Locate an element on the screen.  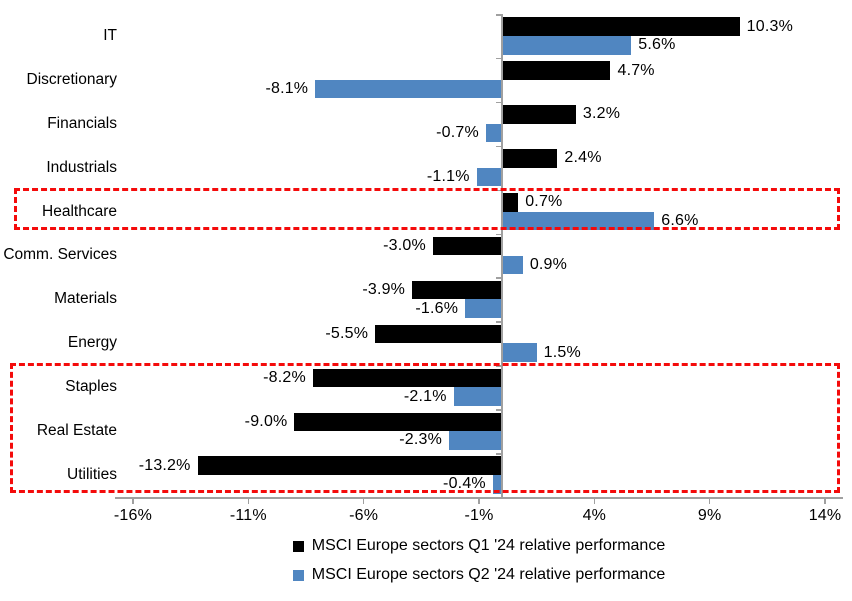
axis-tick-label--6-: -6% is located at coordinates (364, 515).